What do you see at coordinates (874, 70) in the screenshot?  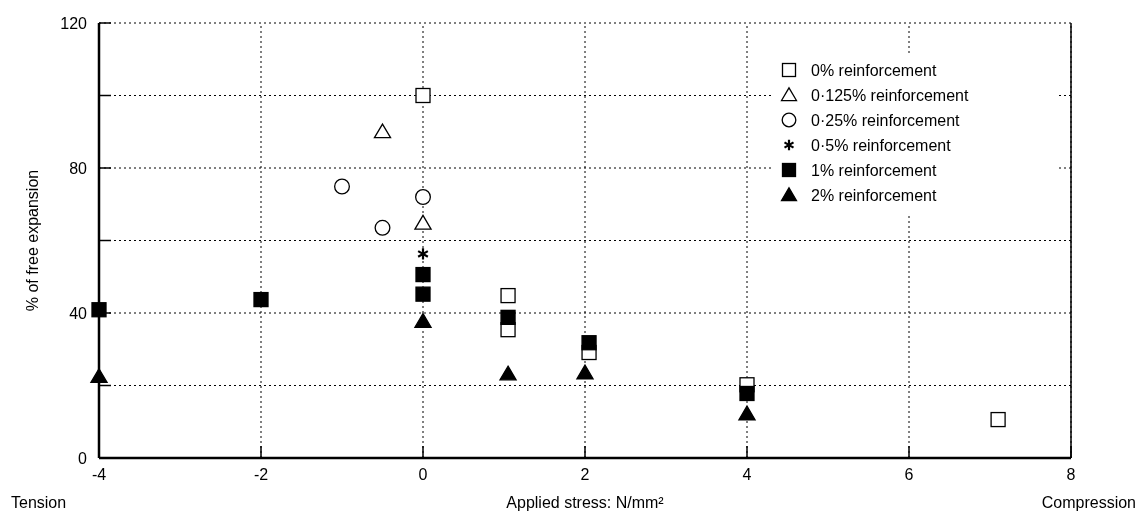 I see `legend-label: 0% reinforcement` at bounding box center [874, 70].